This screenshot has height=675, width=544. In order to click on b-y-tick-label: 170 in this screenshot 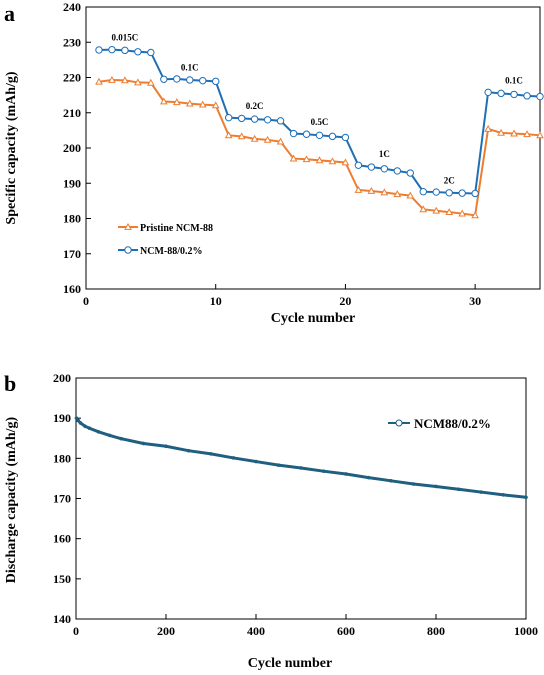, I will do `click(62, 499)`.